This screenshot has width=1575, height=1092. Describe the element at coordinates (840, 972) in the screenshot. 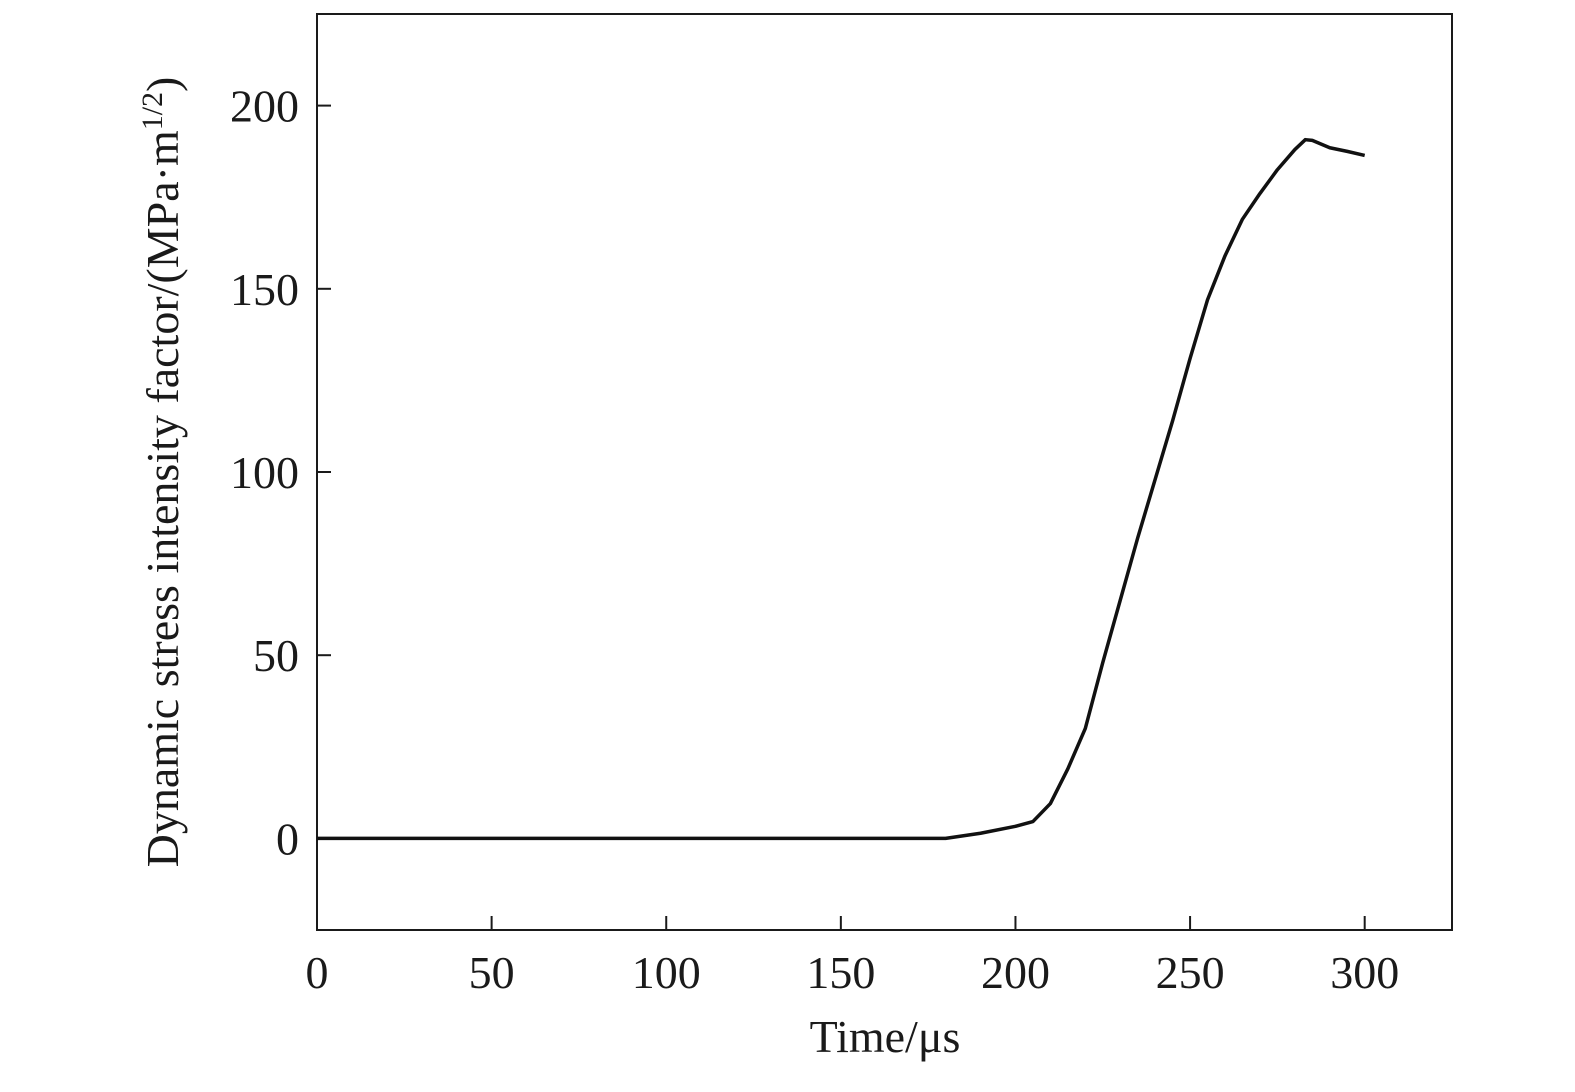

I see `x-tick-label: 150` at that location.